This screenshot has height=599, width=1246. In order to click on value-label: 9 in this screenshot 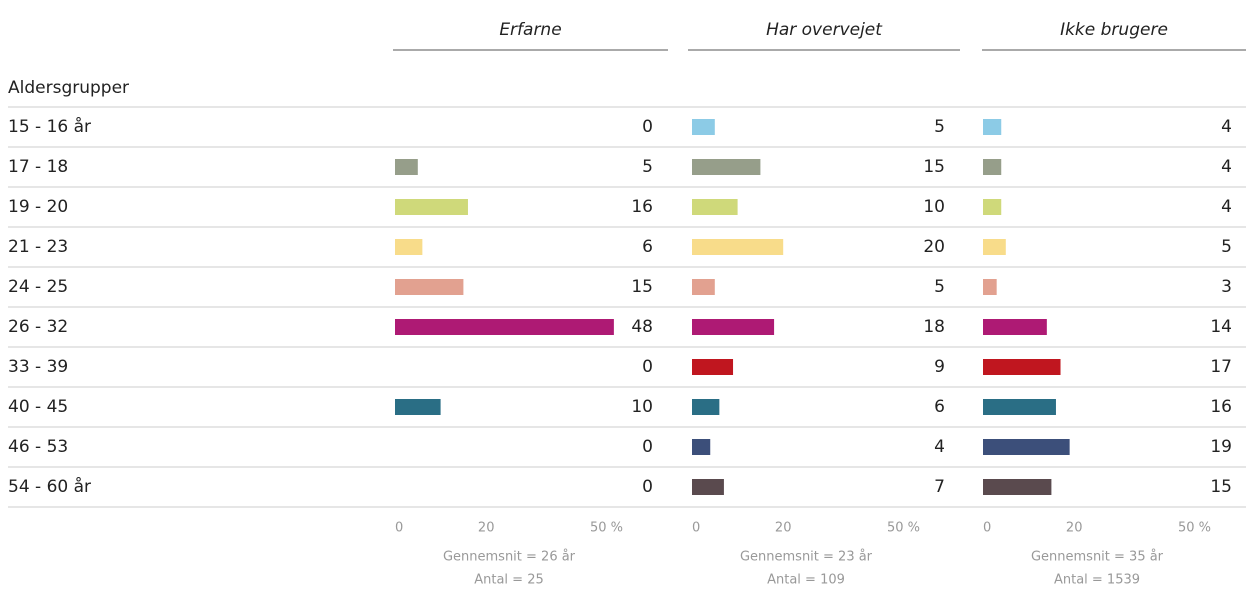, I will do `click(939, 367)`.